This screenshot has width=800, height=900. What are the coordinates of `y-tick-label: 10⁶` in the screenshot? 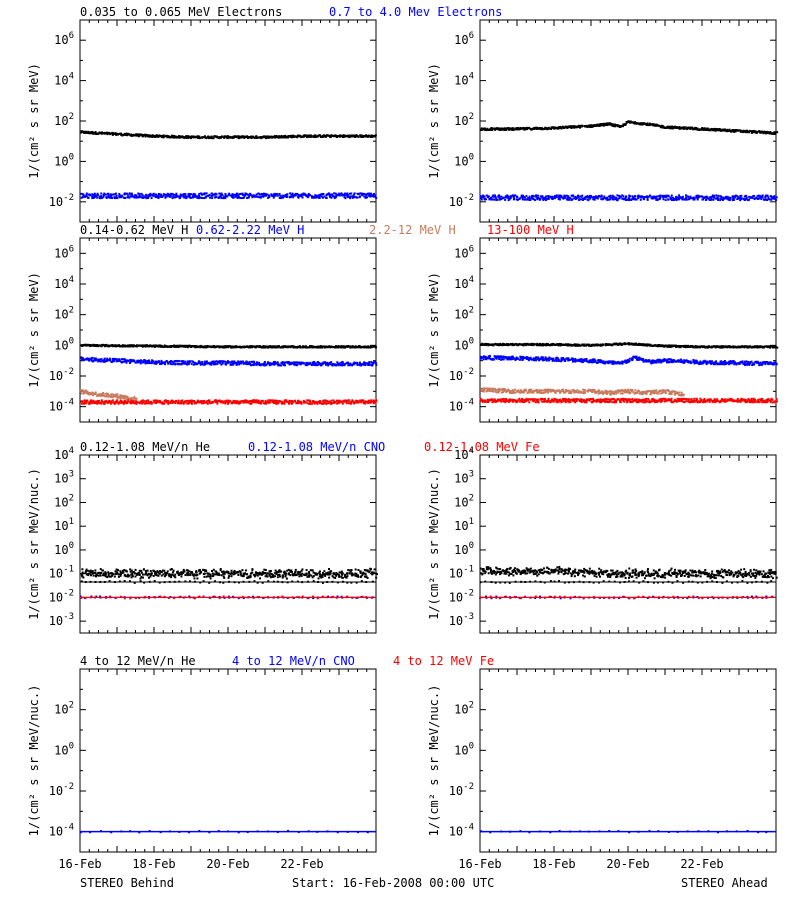 It's located at (464, 39).